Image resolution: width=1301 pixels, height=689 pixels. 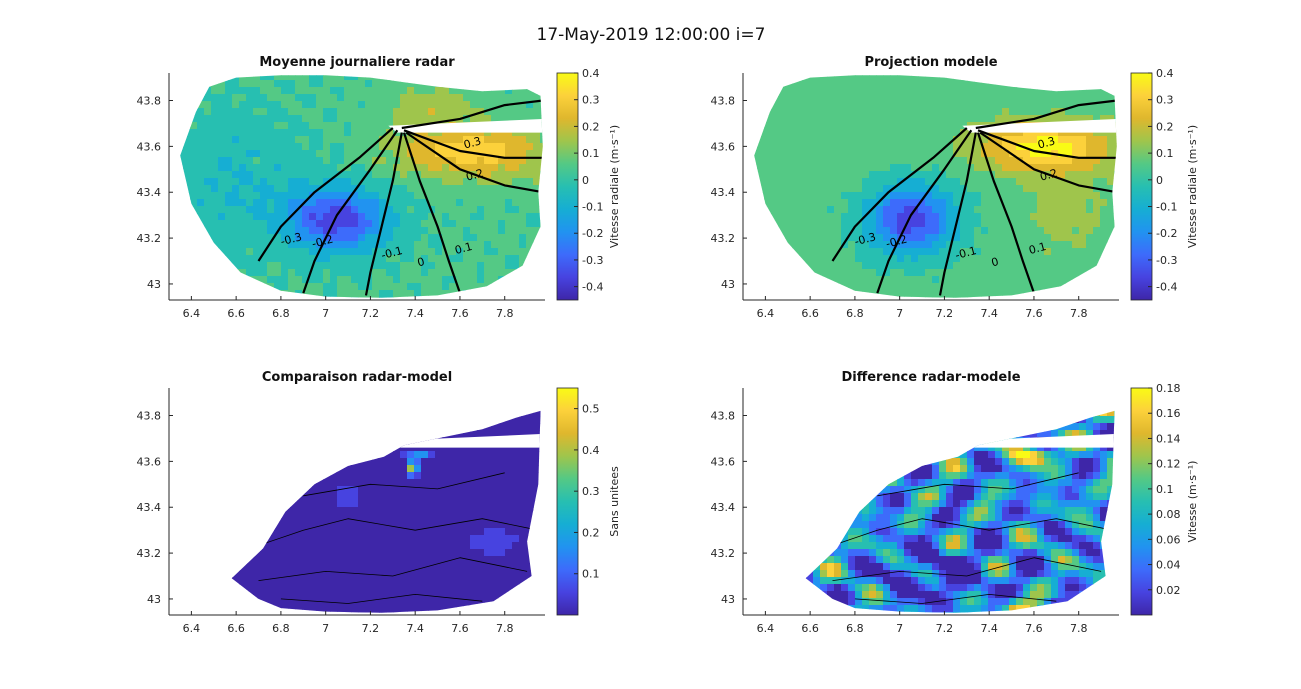 I want to click on masked-strip, so click(x=465, y=125).